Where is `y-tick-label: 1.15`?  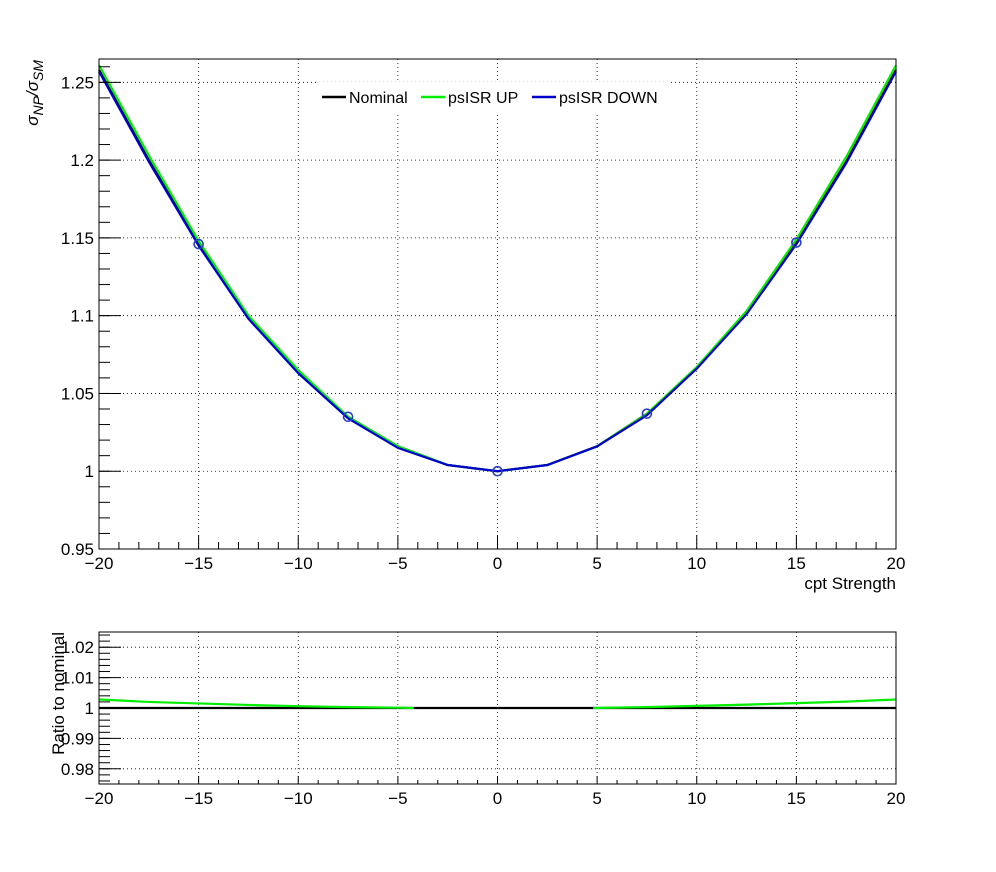
y-tick-label: 1.15 is located at coordinates (77, 238).